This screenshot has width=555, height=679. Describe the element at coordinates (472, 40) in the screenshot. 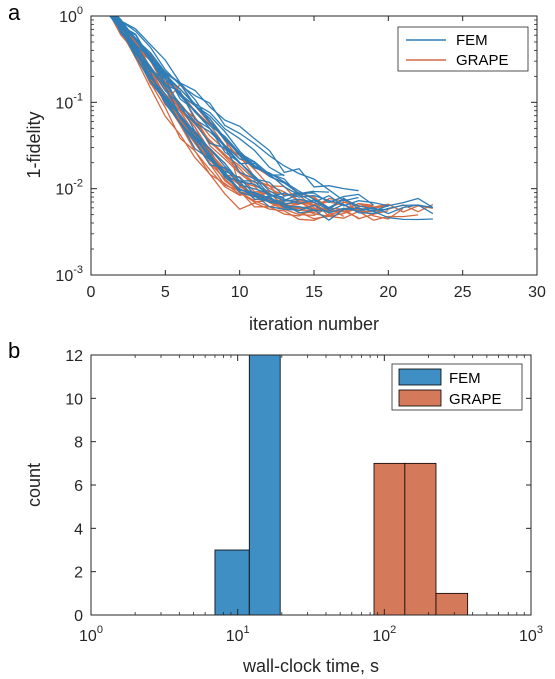

I see `panel-a-legend-fem-label: FEM` at that location.